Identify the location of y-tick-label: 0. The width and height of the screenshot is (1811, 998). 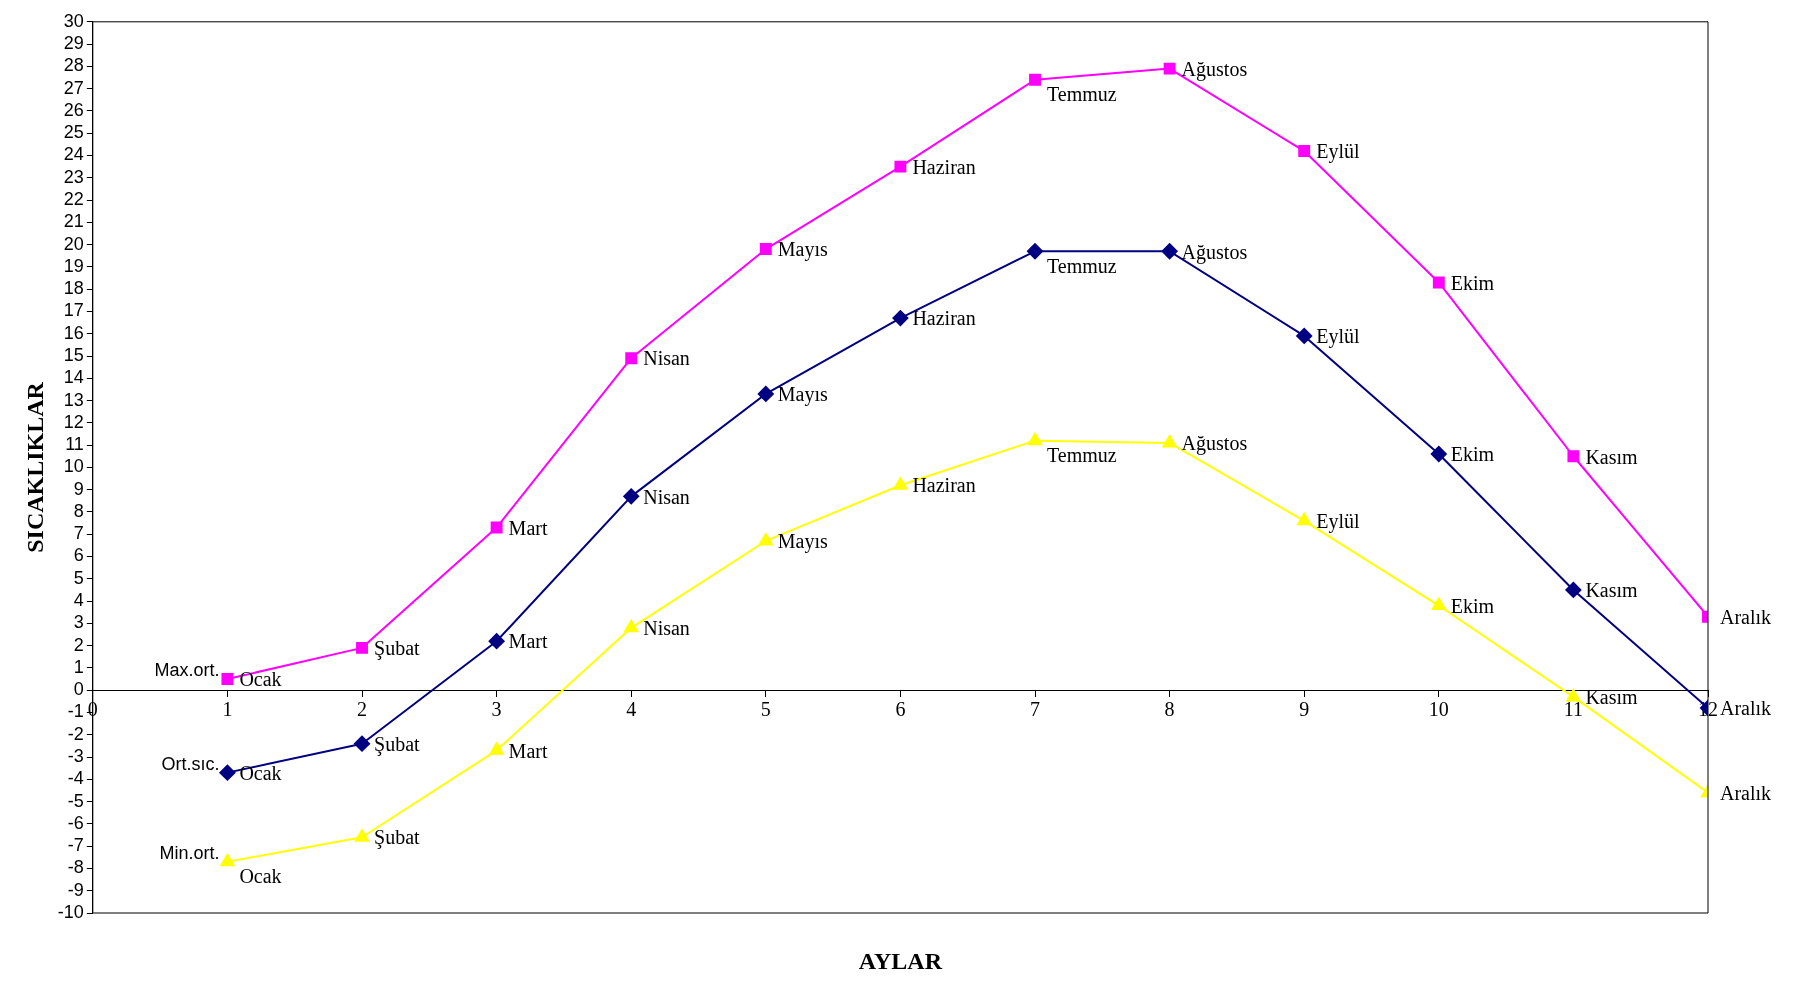
(78, 689).